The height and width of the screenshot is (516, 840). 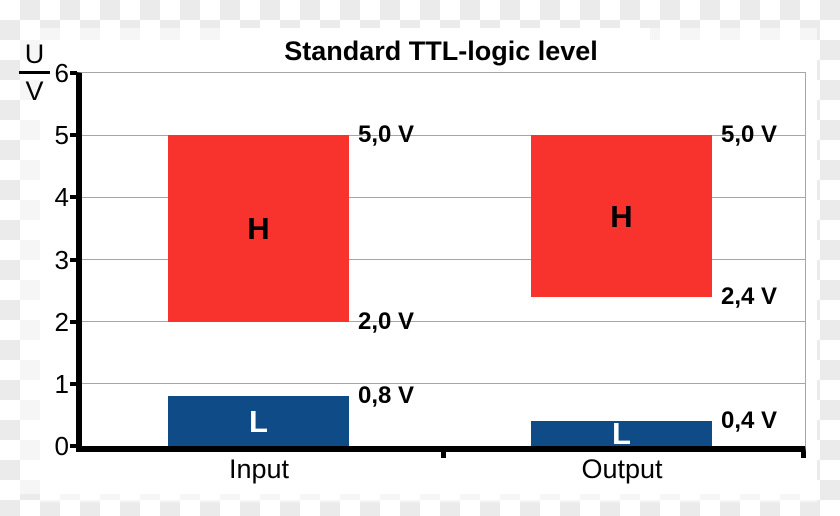 I want to click on y-tick-label-5: 5, so click(x=61, y=135).